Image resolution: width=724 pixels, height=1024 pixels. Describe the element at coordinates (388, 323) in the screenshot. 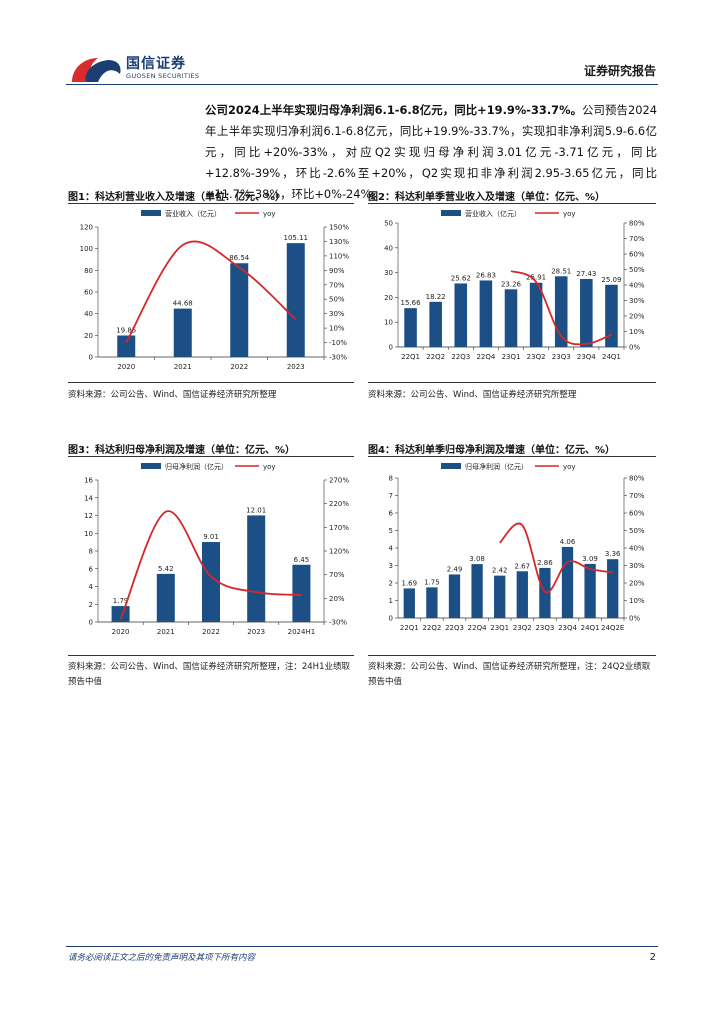

I see `left-axis-tick-label: 10` at that location.